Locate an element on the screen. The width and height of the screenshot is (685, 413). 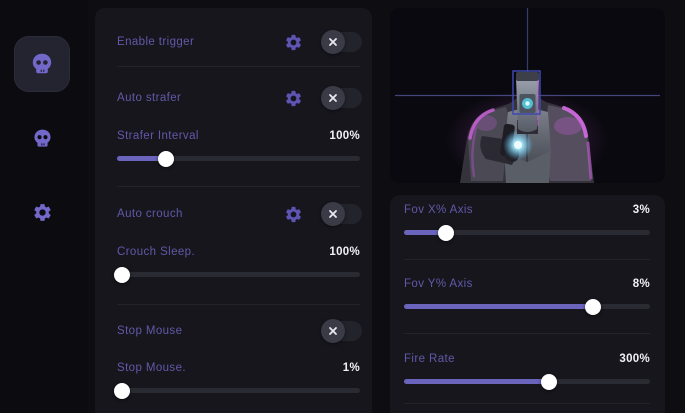
slider-value: 1% is located at coordinates (351, 368).